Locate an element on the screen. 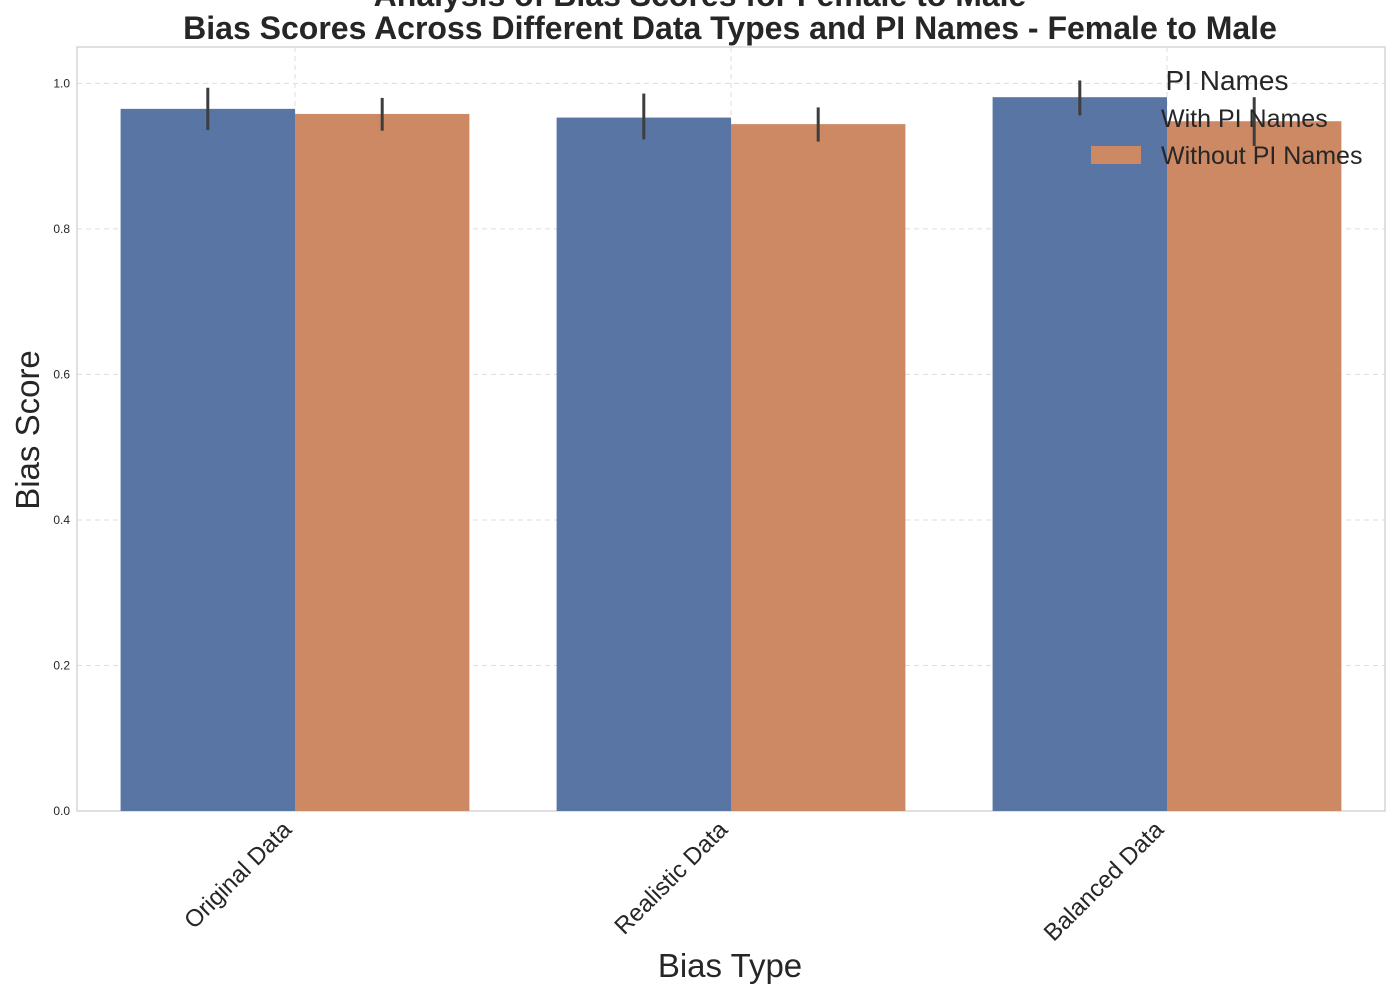  y-tick-label: 0.4 is located at coordinates (61, 520).